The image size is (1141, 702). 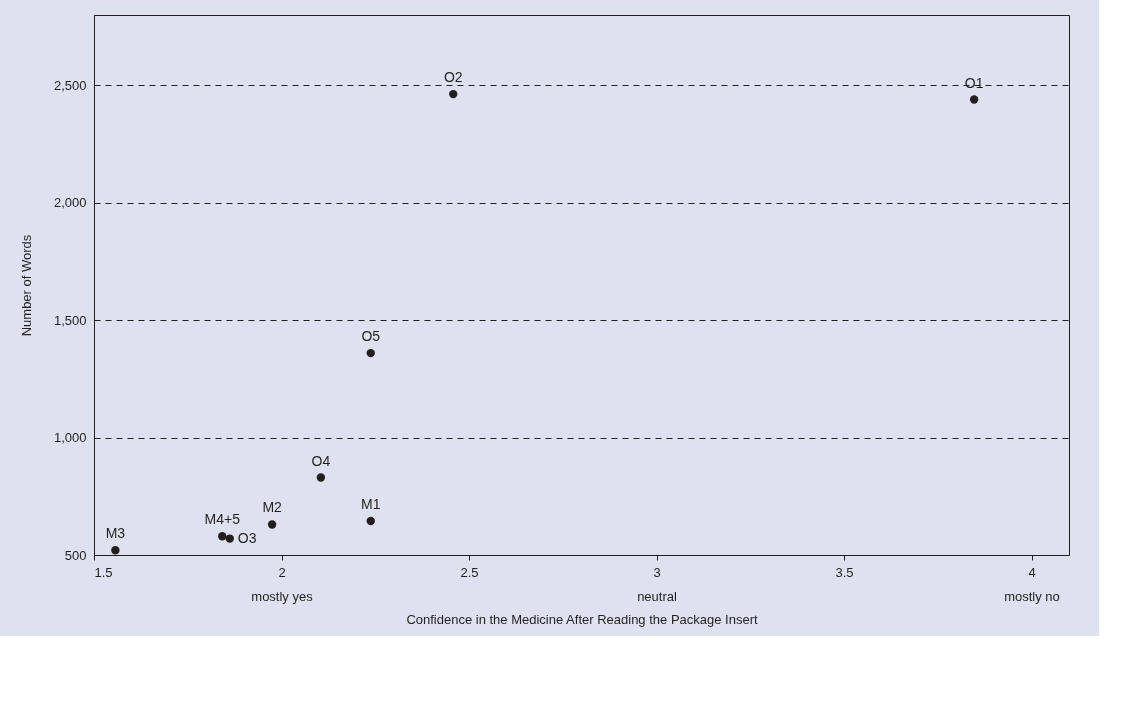 What do you see at coordinates (657, 584) in the screenshot?
I see `x-tick-label: 3 neutral` at bounding box center [657, 584].